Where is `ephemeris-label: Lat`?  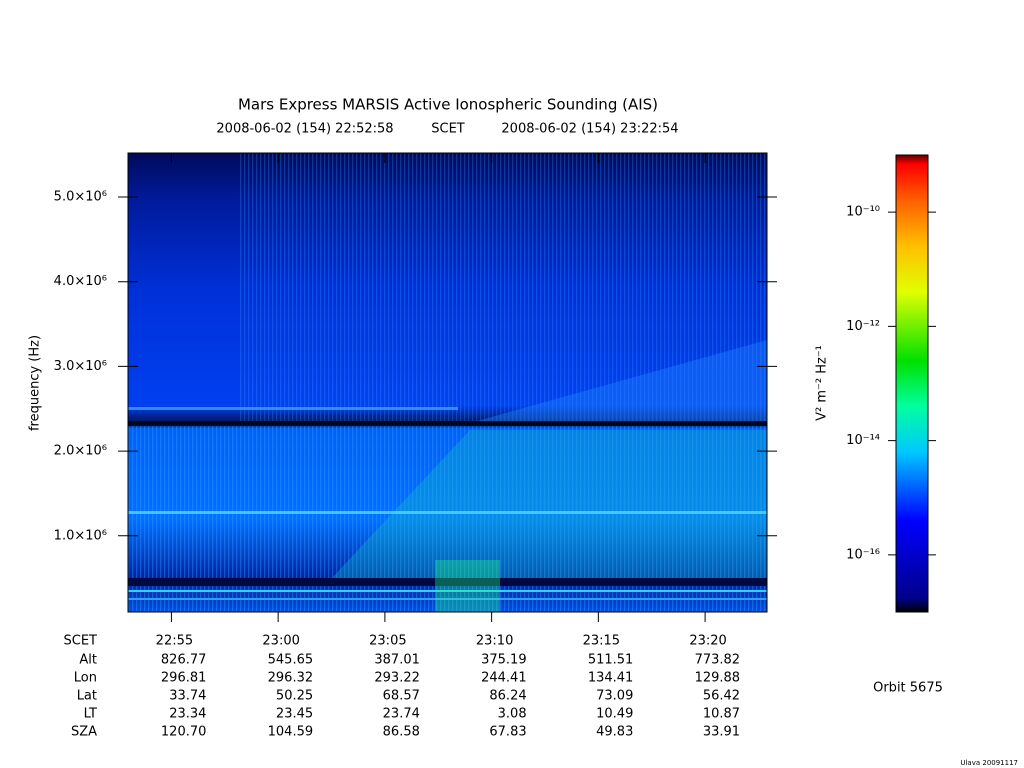 ephemeris-label: Lat is located at coordinates (87, 696).